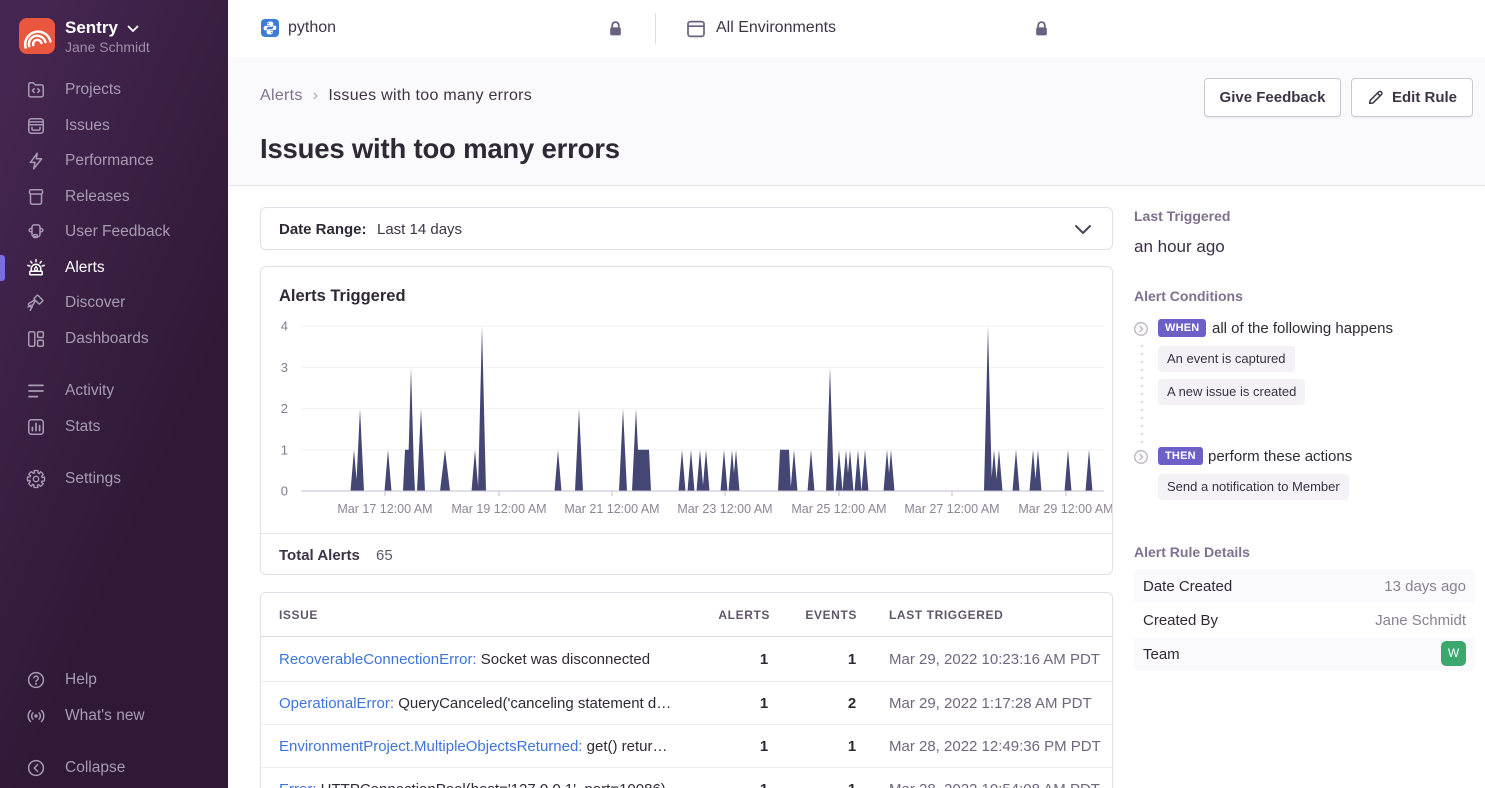  Describe the element at coordinates (1065, 509) in the screenshot. I see `svg-text: Mar 29 12:00 AM` at that location.